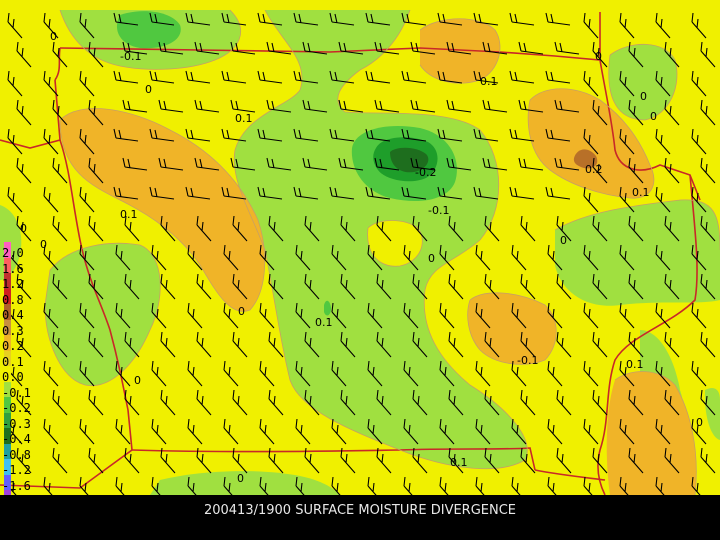  Describe the element at coordinates (245, 483) in the screenshot. I see `green-region-south` at that location.